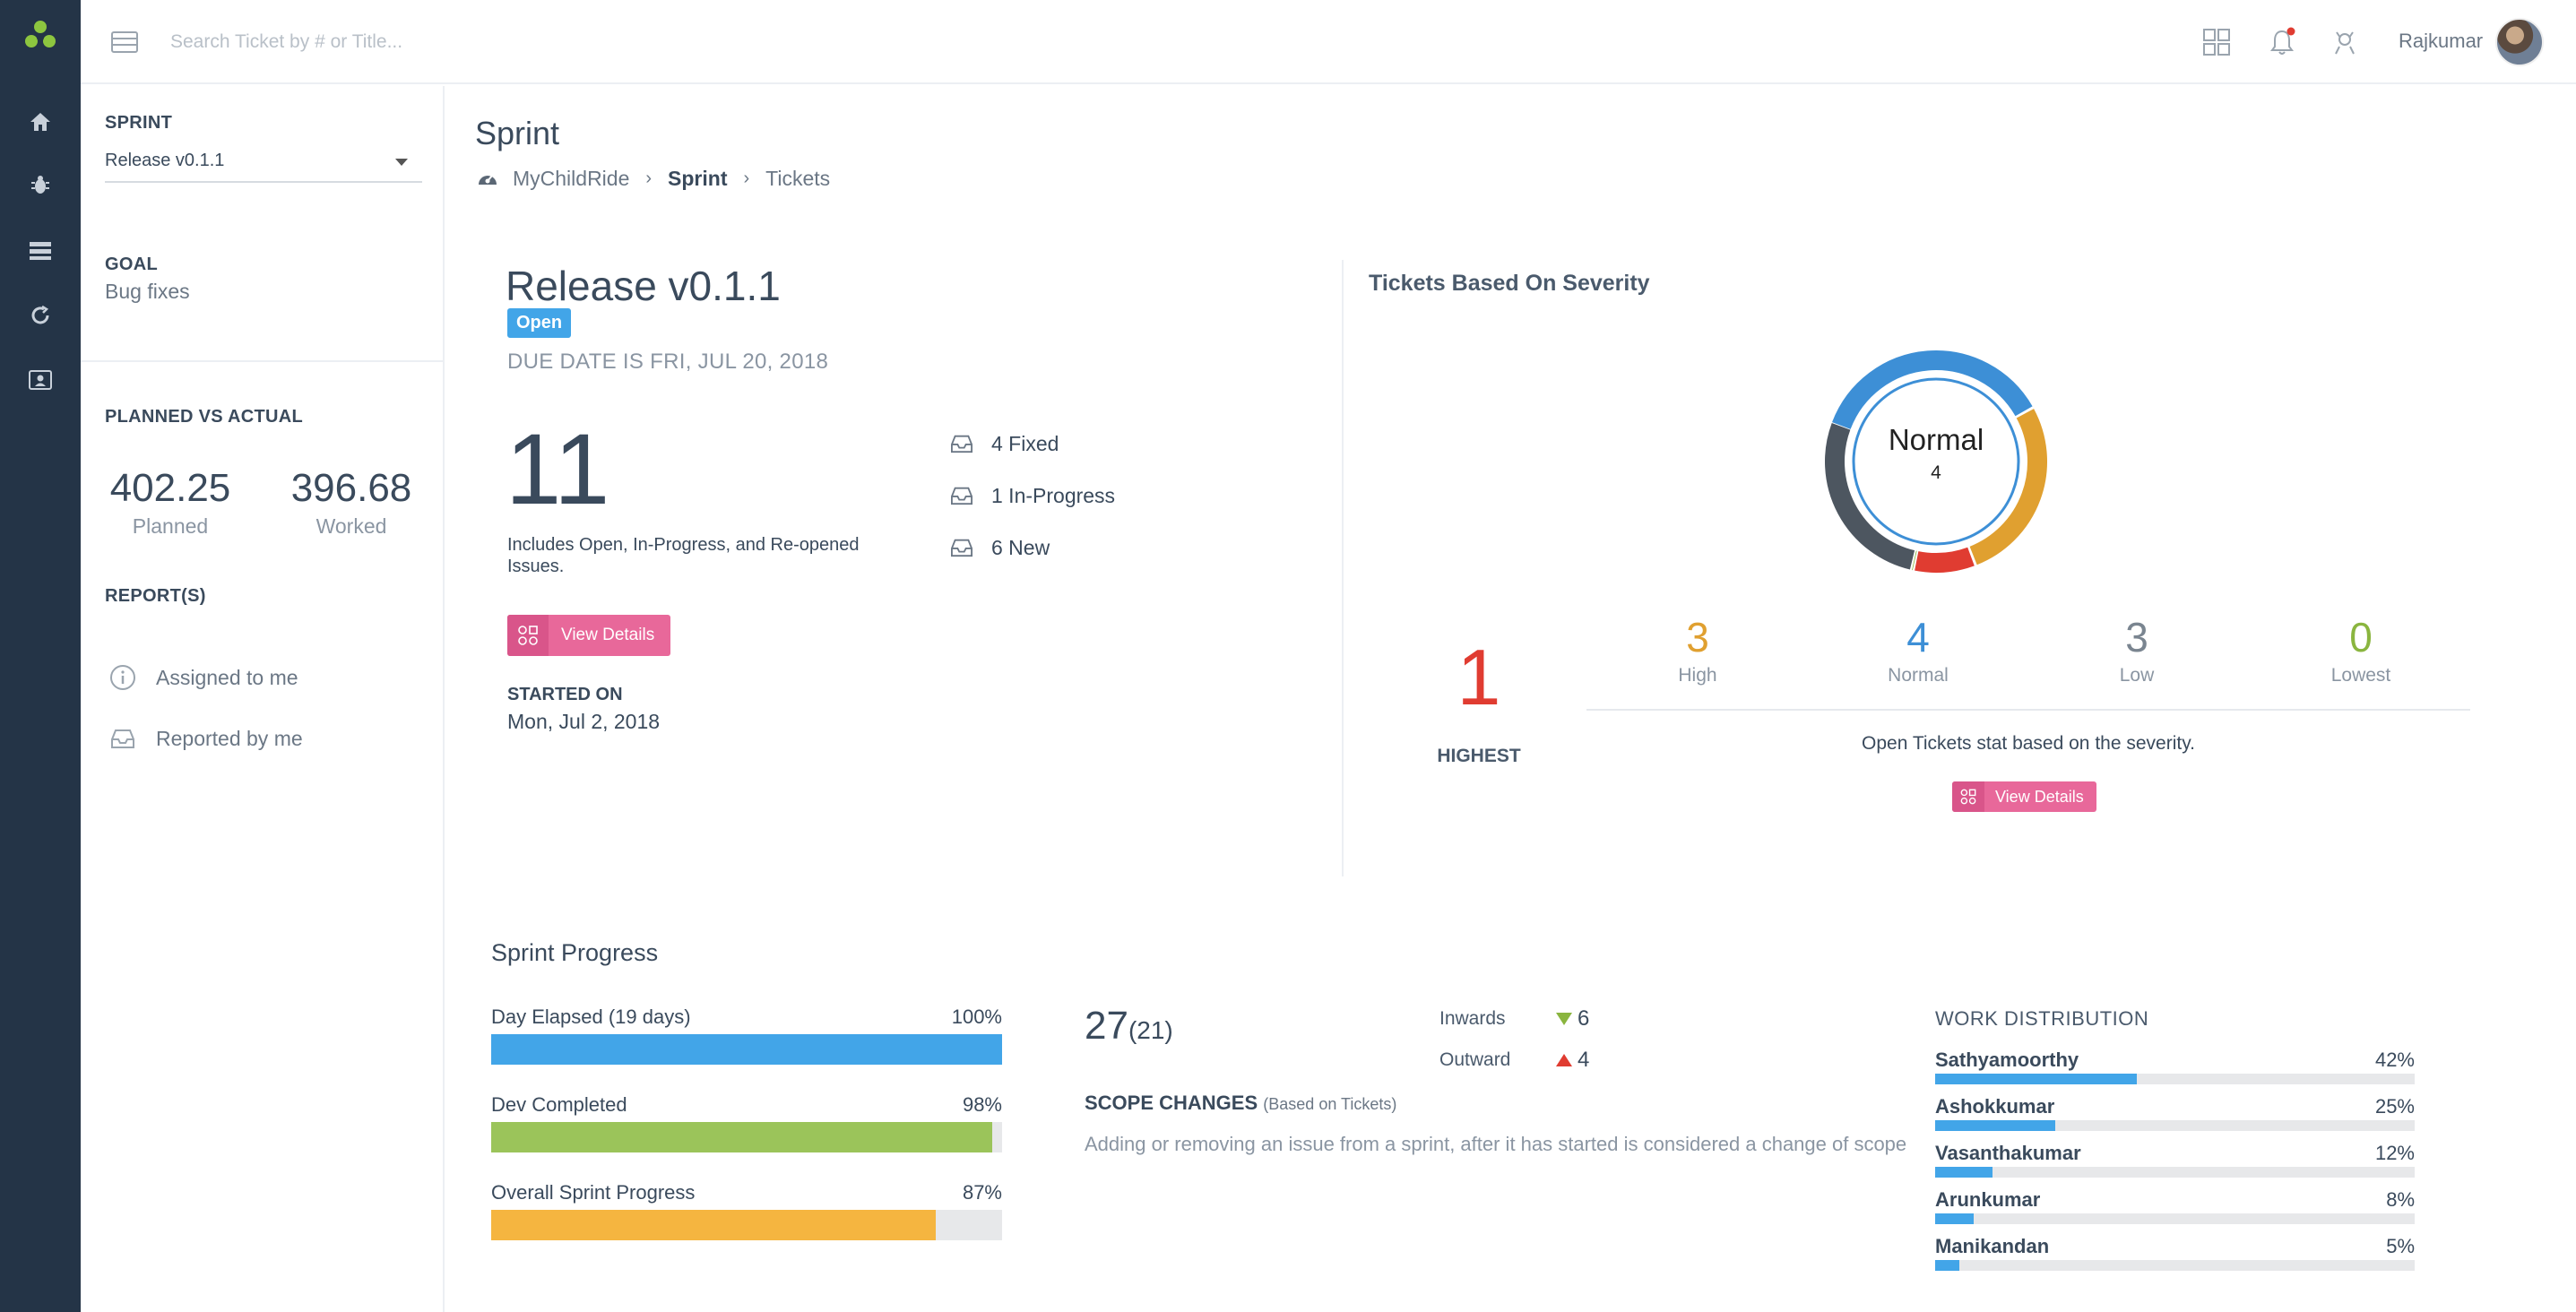 Image resolution: width=2576 pixels, height=1312 pixels. Describe the element at coordinates (608, 635) in the screenshot. I see `view-details-label: View Details` at that location.